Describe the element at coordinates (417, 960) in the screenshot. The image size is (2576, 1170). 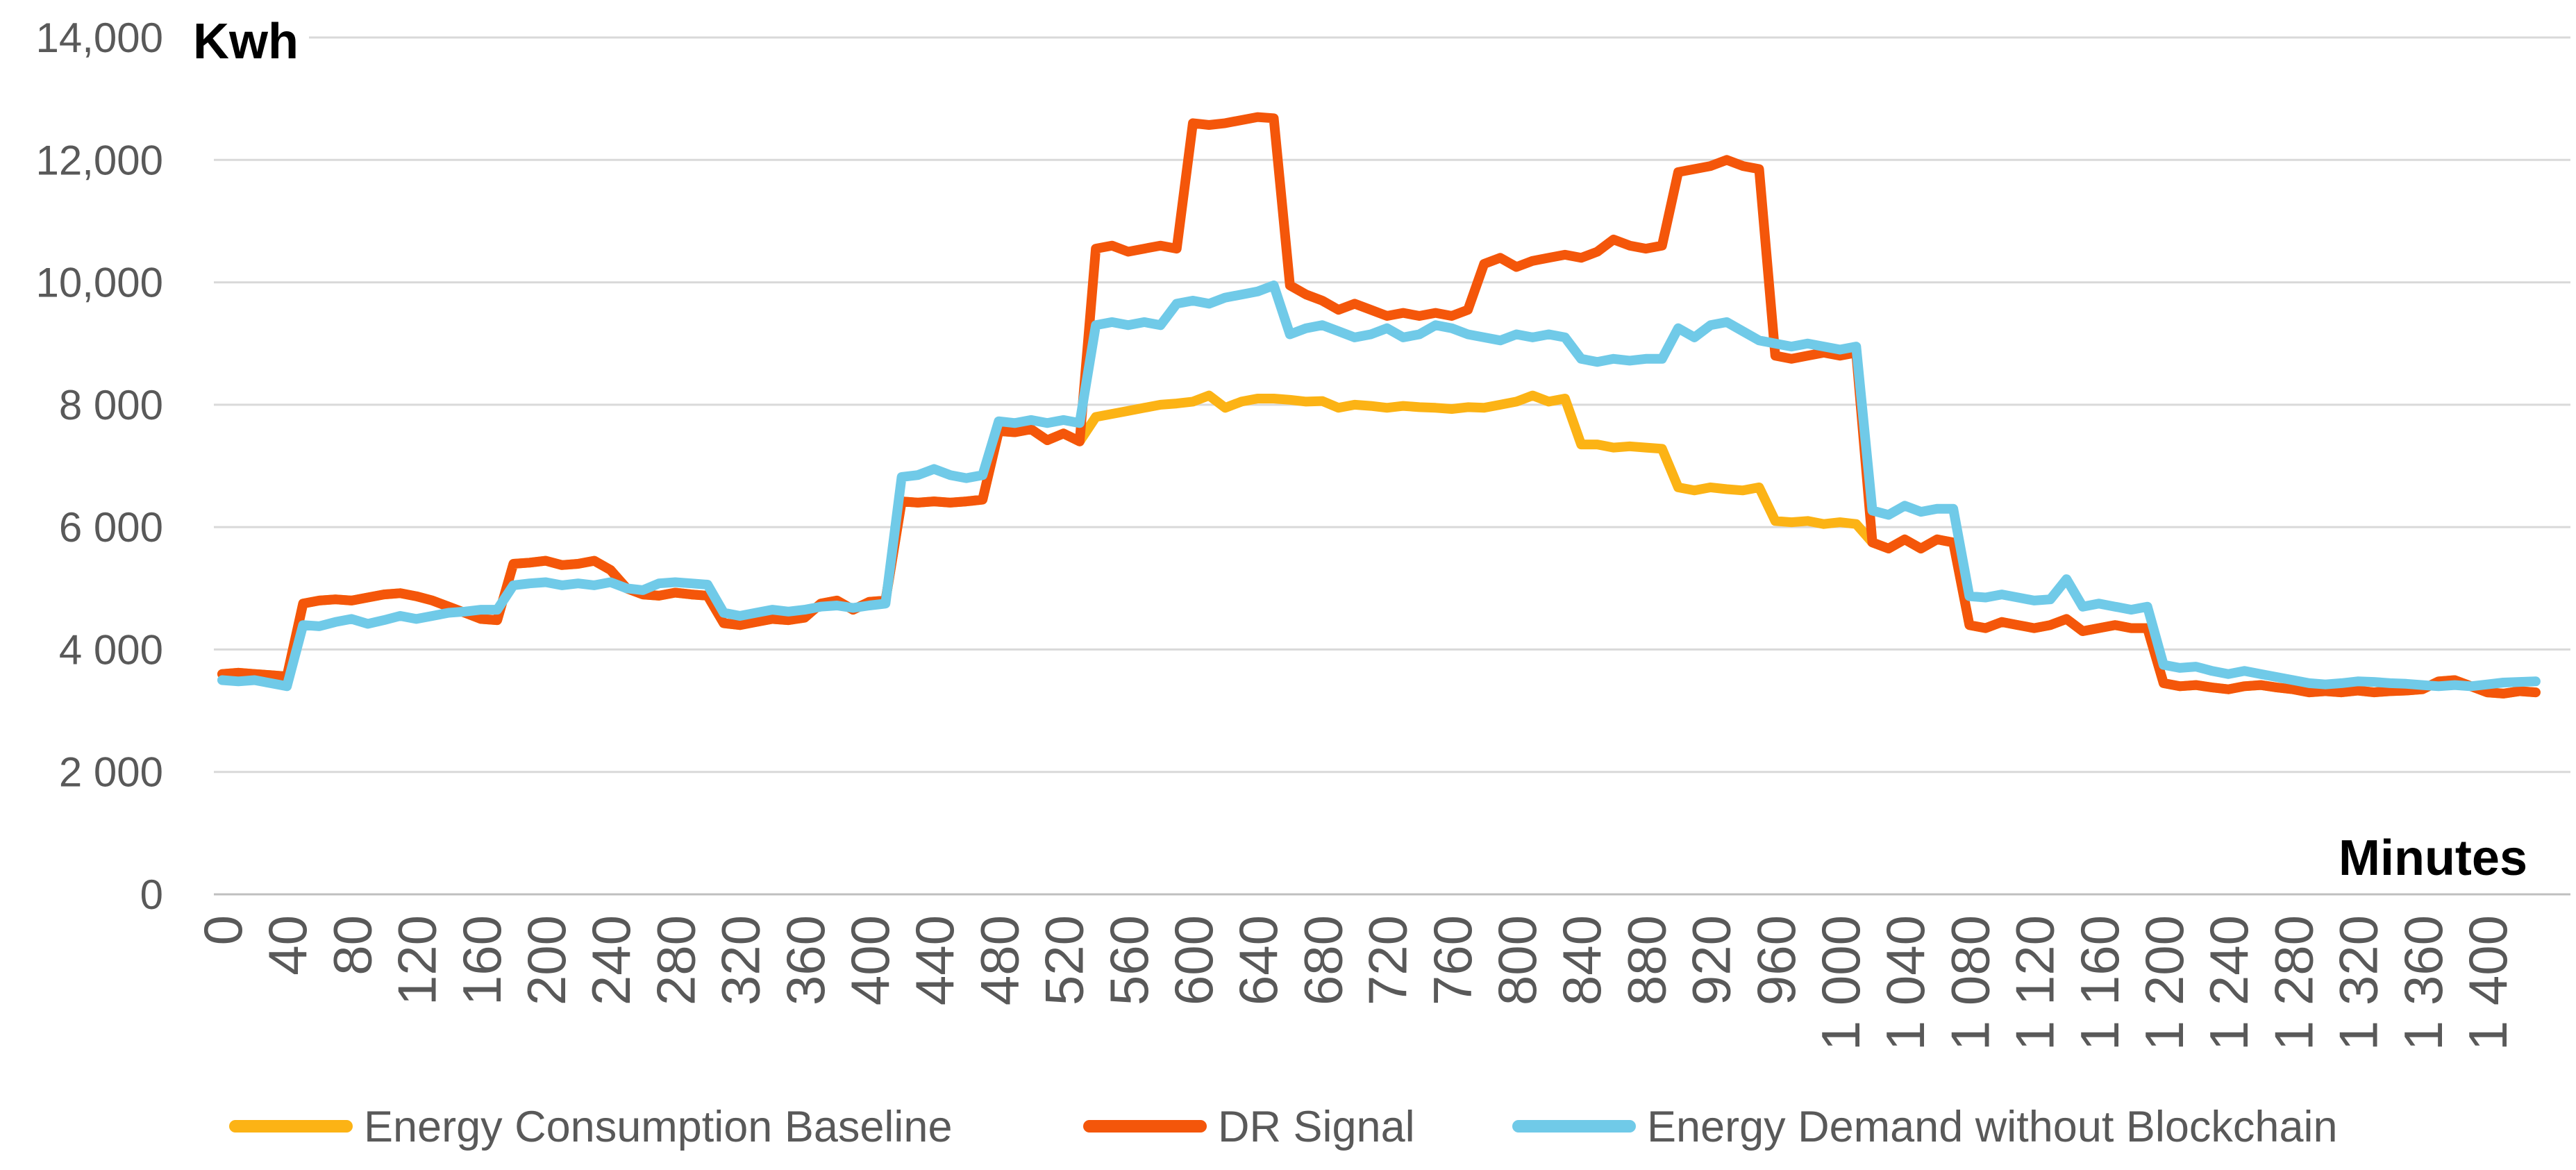
I see `x-tick-label: 120` at that location.